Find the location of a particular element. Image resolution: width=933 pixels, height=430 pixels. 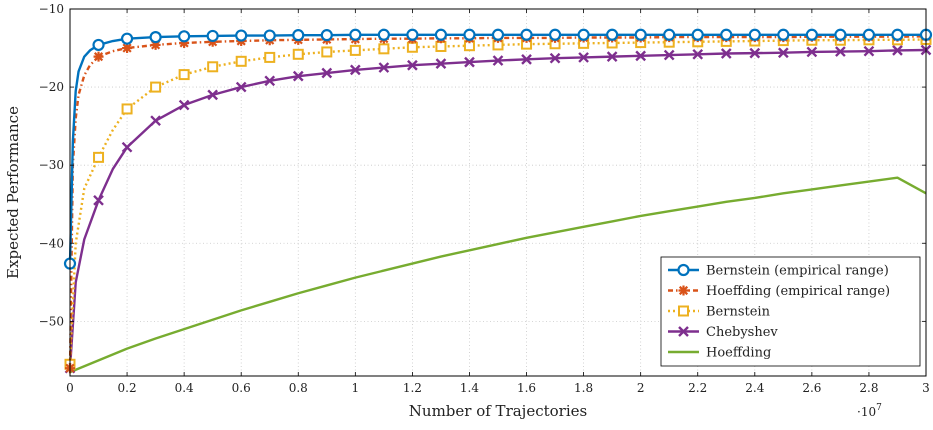

legend-label: Chebyshev is located at coordinates (742, 332).